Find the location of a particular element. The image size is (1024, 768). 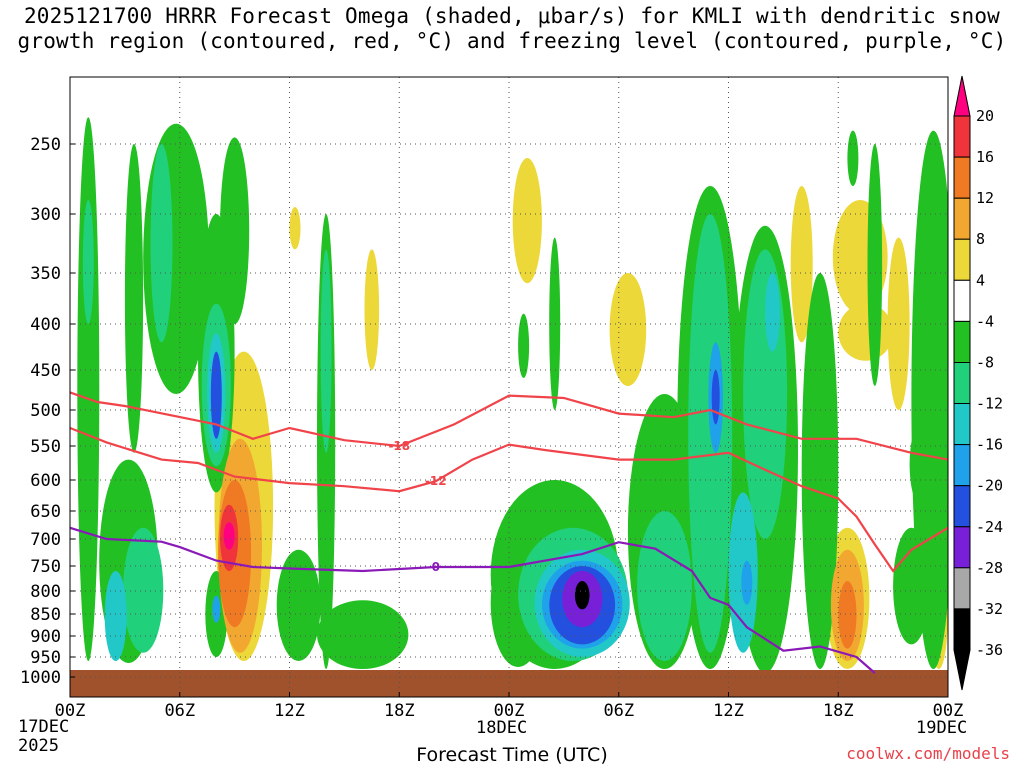

colorbar-label: 8 is located at coordinates (980, 239).